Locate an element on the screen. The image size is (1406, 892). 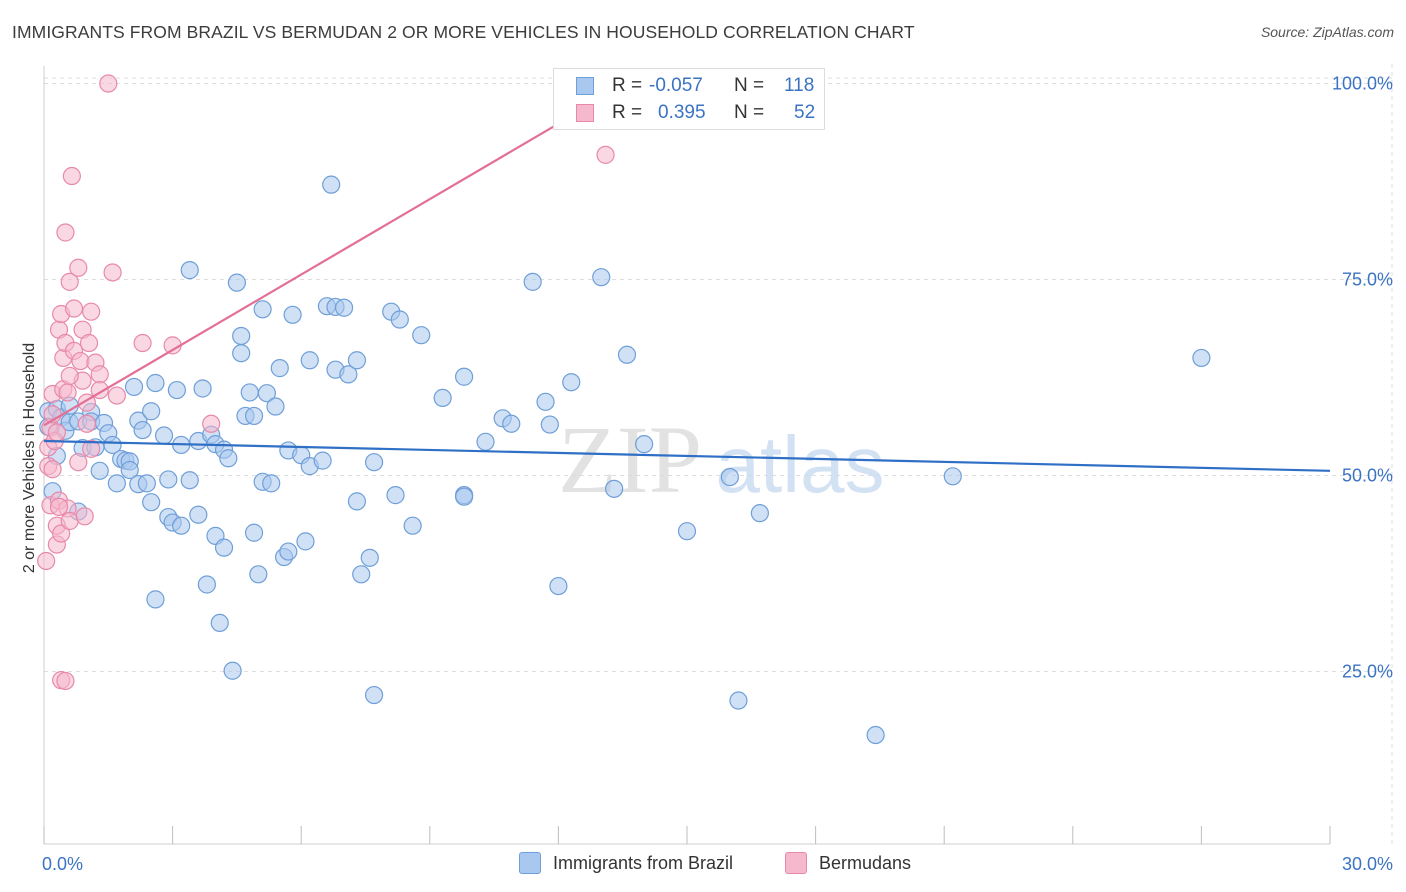
source-attribution: Source: ZipAtlas.com is located at coordinates (1327, 32).